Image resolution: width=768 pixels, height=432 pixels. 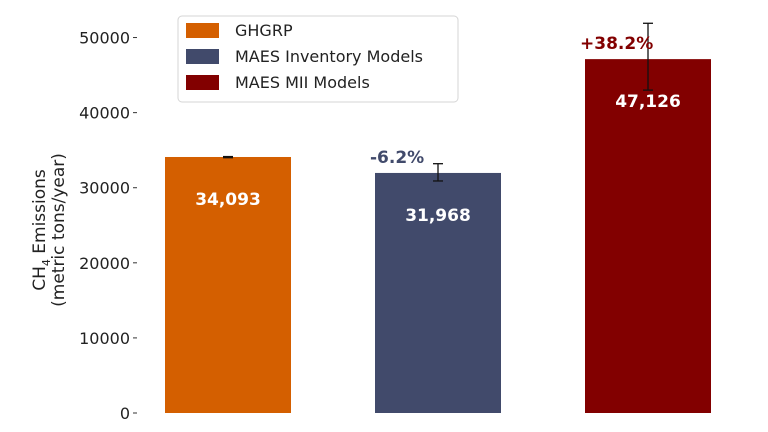 I want to click on y-tick-label: 30000, so click(x=104, y=188).